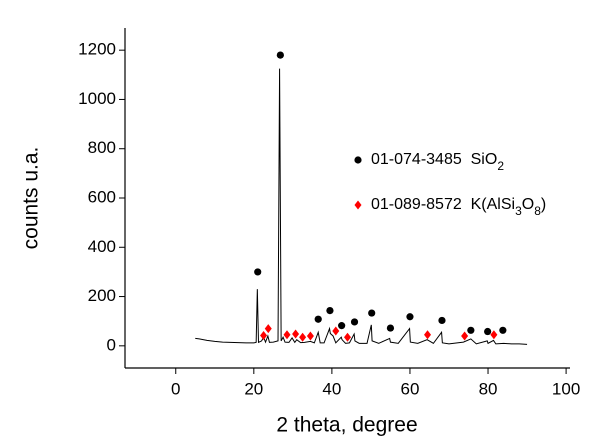  What do you see at coordinates (31, 198) in the screenshot?
I see `y-axis-title: counts u.a.` at bounding box center [31, 198].